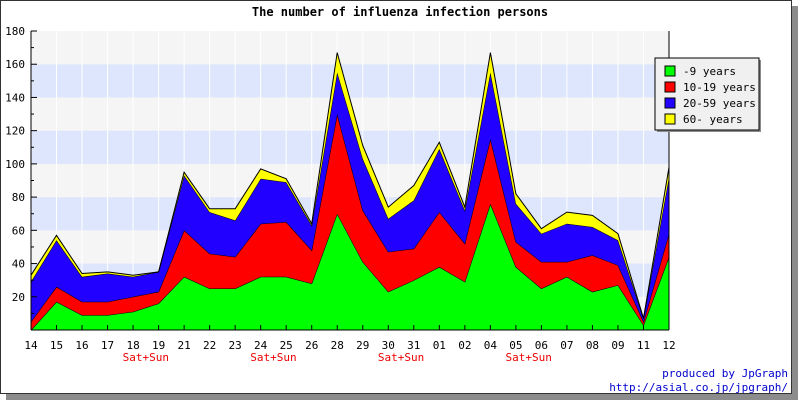  What do you see at coordinates (18, 230) in the screenshot?
I see `y-tick-label: 60` at bounding box center [18, 230].